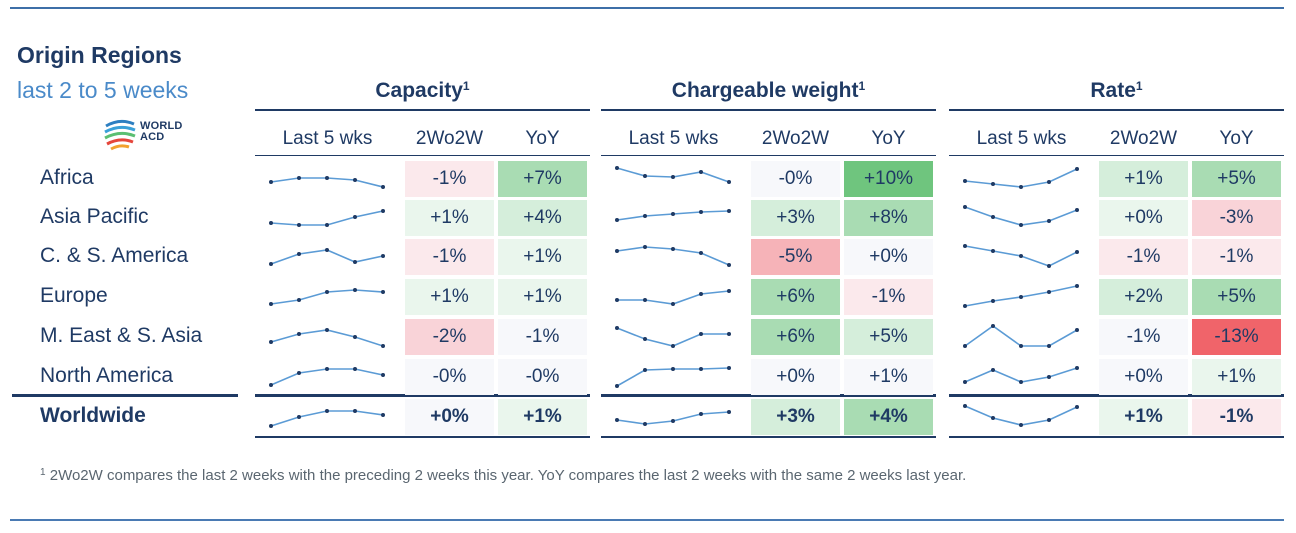 The image size is (1296, 533). Describe the element at coordinates (795, 218) in the screenshot. I see `value-cell-chargeable_weight-wow: +3%` at that location.